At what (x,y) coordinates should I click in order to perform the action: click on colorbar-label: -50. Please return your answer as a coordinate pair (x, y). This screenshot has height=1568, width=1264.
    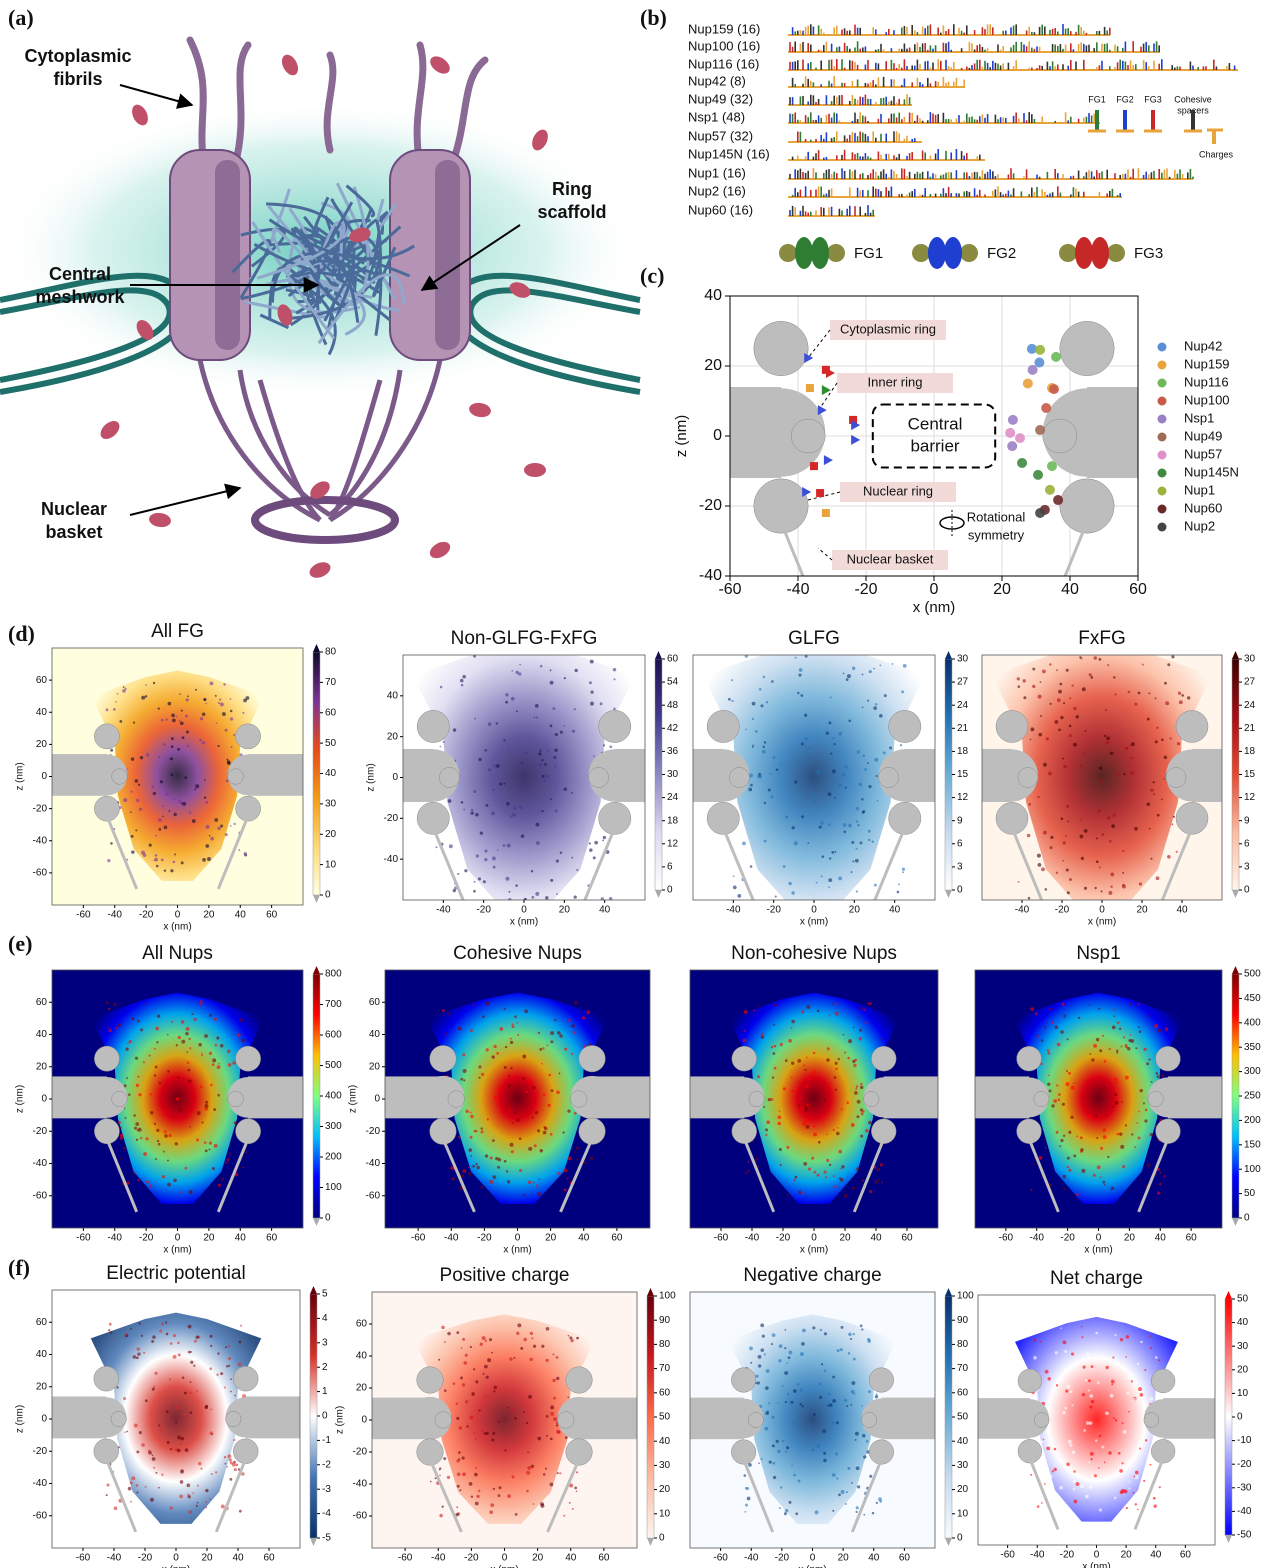
    Looking at the image, I should click on (1244, 1535).